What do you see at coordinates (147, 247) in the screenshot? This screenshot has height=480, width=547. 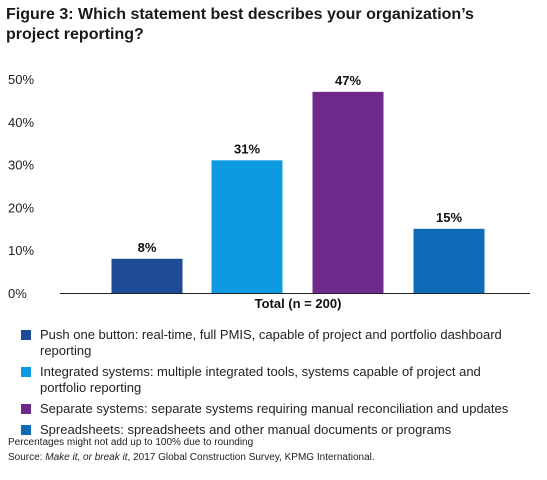 I see `bar-data-label: 8%` at bounding box center [147, 247].